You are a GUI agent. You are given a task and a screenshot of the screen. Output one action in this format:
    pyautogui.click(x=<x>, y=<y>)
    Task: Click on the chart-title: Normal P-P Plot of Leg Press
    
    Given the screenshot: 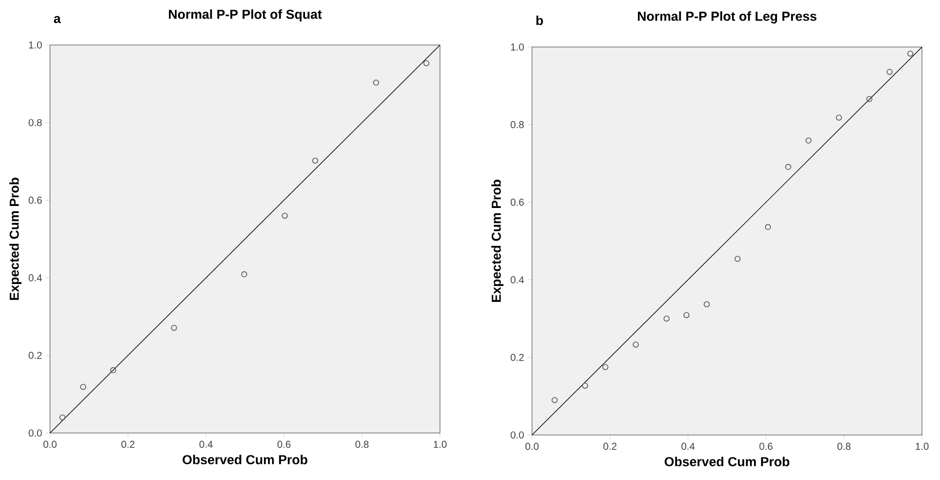 What is the action you would take?
    pyautogui.click(x=727, y=17)
    